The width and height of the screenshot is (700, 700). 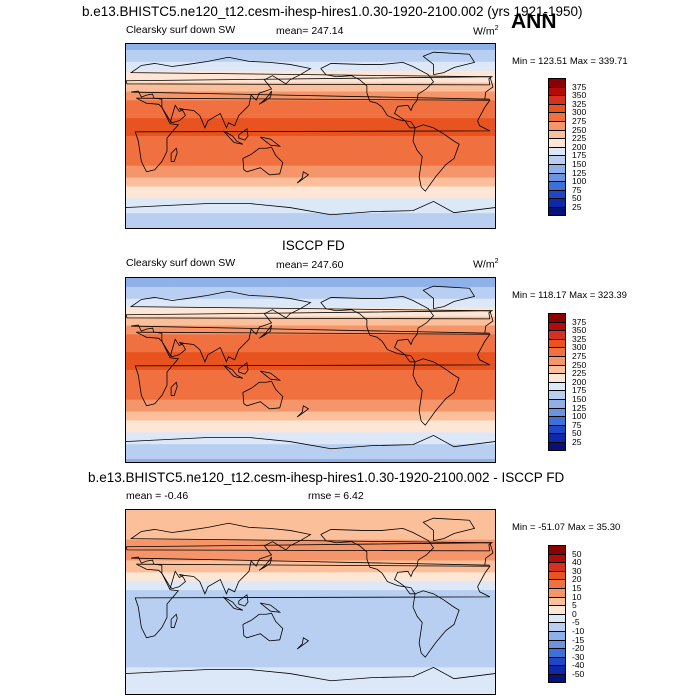 I want to click on colorbar-tick-label: 275, so click(x=579, y=356).